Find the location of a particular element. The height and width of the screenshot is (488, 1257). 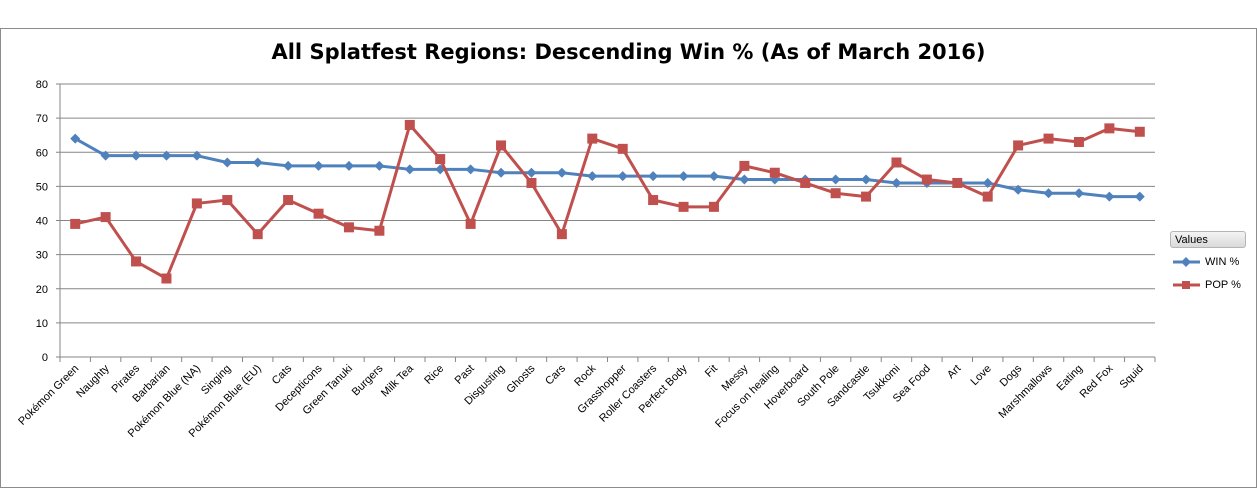

y-tick-label: 80 is located at coordinates (42, 85).